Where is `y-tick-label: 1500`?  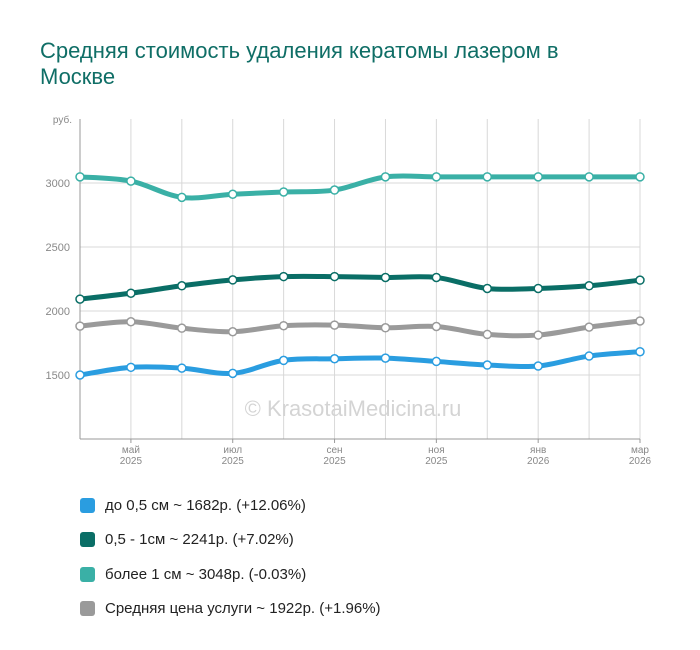 y-tick-label: 1500 is located at coordinates (58, 376).